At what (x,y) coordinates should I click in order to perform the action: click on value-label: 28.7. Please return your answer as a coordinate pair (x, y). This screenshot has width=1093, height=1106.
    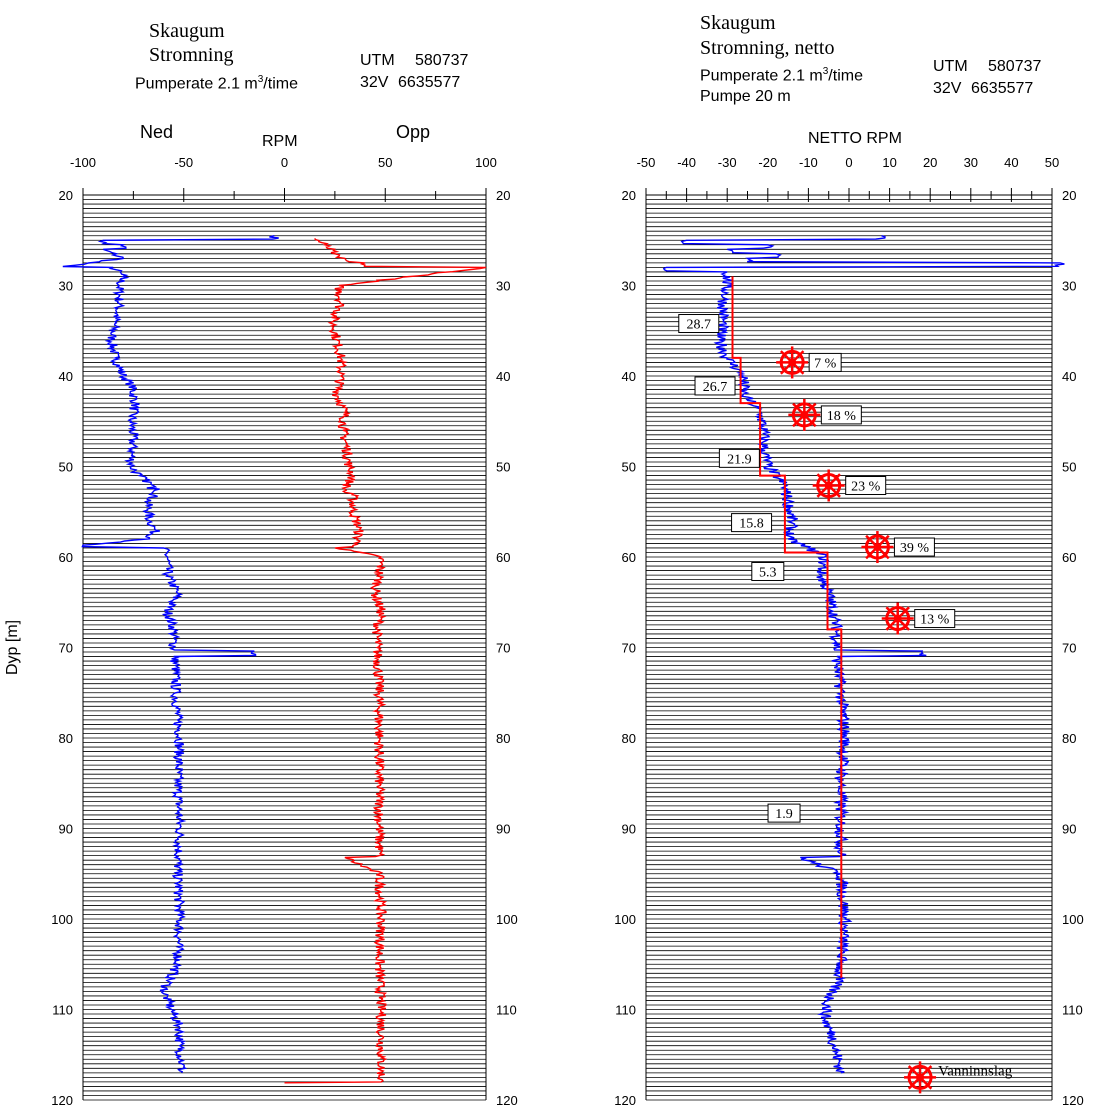
    Looking at the image, I should click on (699, 325).